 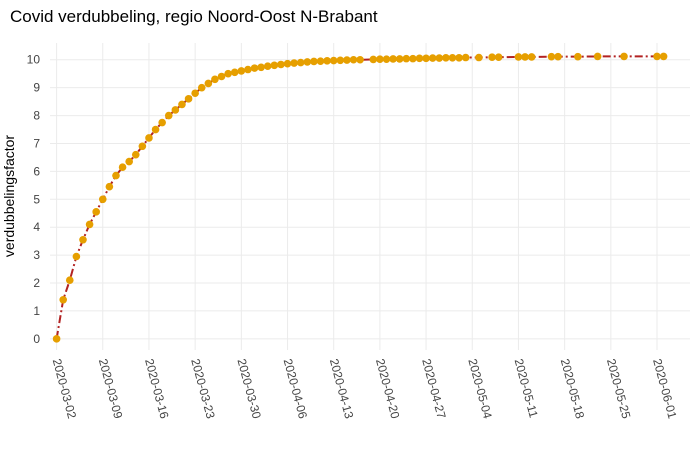 What do you see at coordinates (36, 255) in the screenshot?
I see `y-tick-label: 3` at bounding box center [36, 255].